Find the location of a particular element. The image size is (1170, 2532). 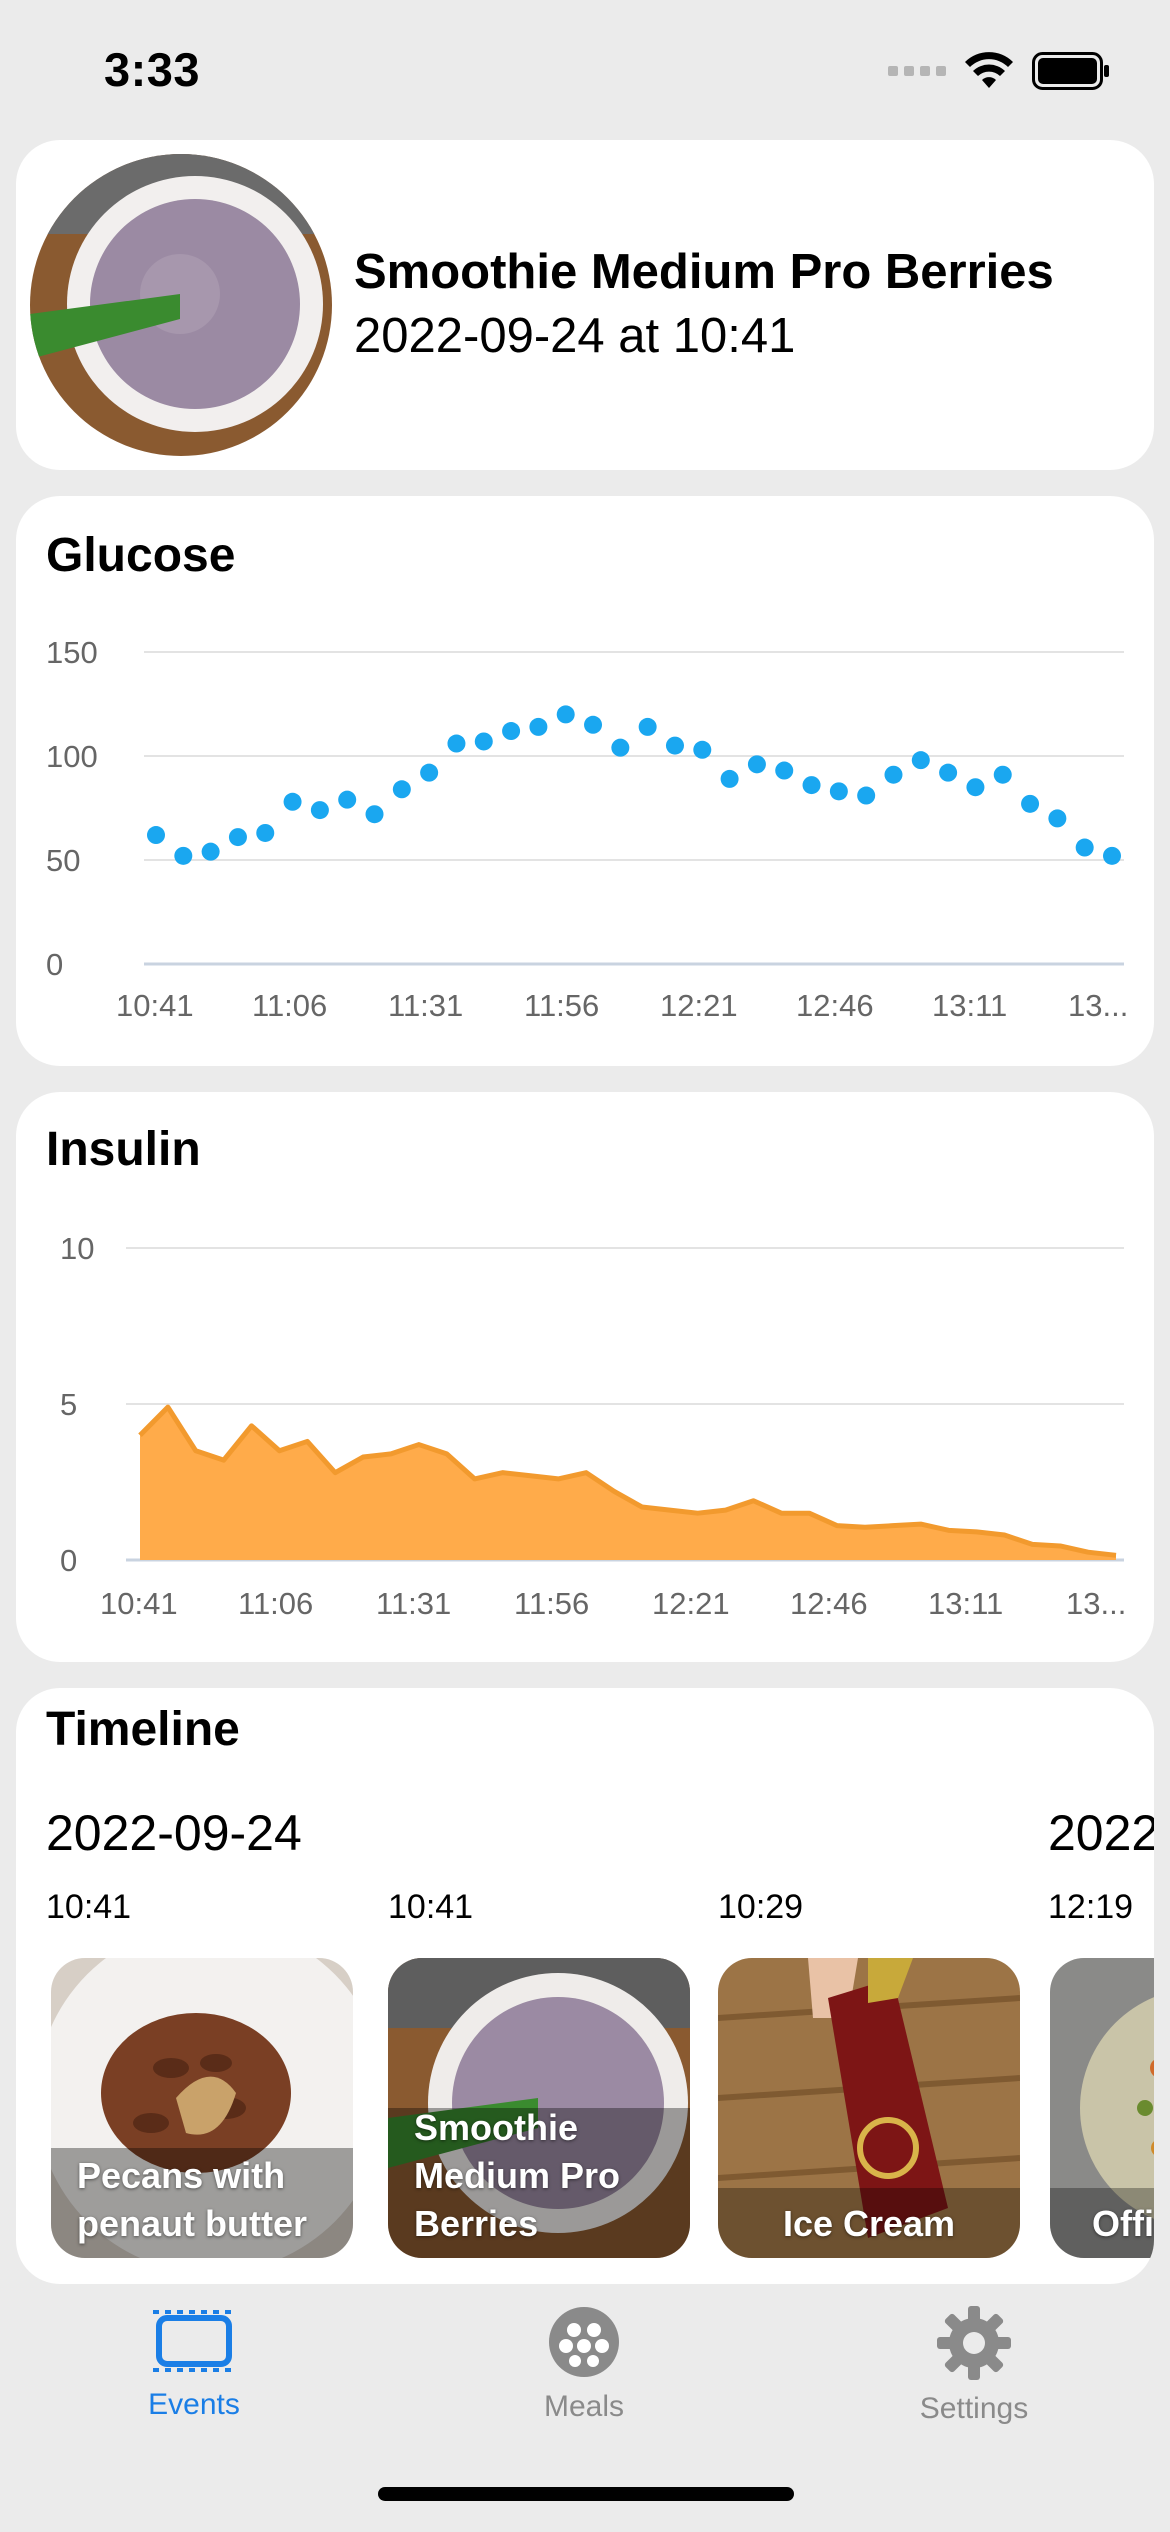

glucose-x-tick-label: 11:06 is located at coordinates (289, 1005).